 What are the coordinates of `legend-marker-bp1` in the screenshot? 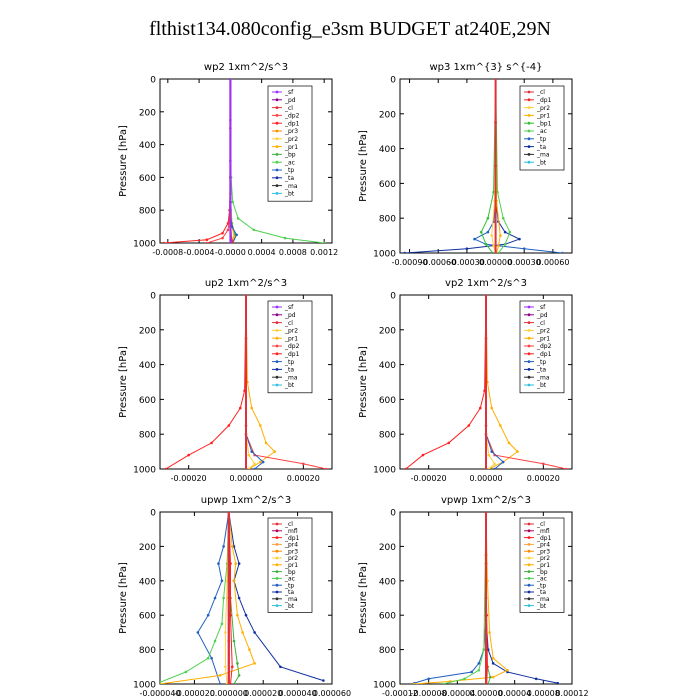 It's located at (529, 123).